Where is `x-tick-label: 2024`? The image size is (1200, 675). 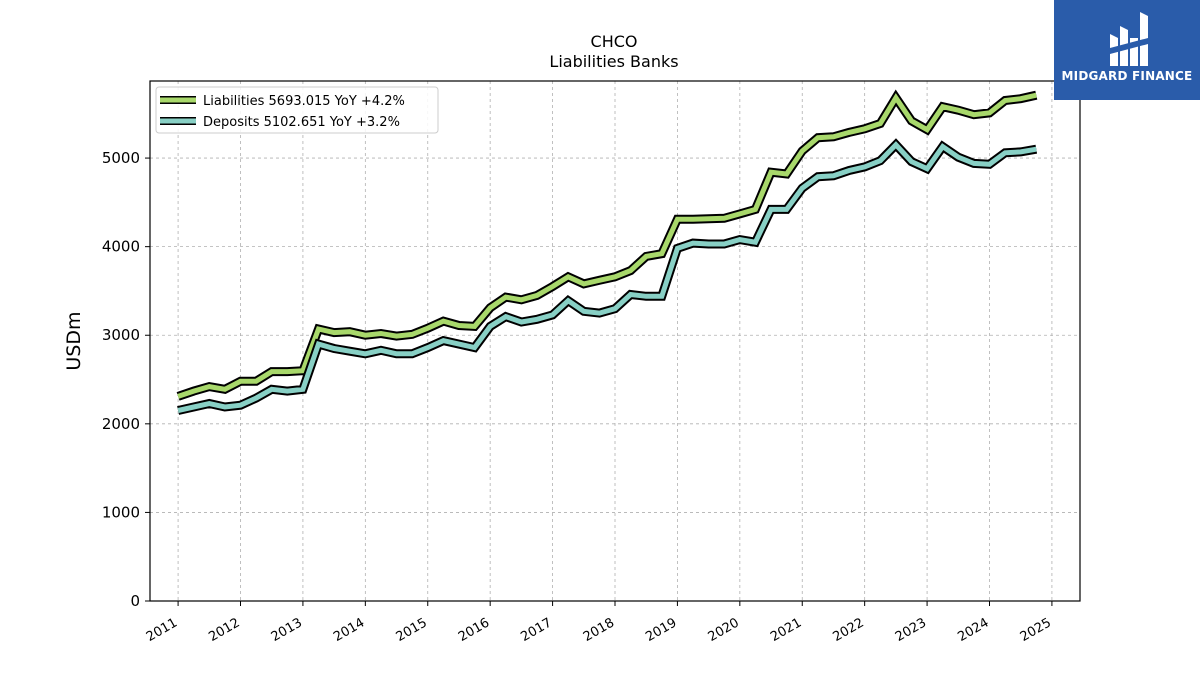 x-tick-label: 2024 is located at coordinates (973, 630).